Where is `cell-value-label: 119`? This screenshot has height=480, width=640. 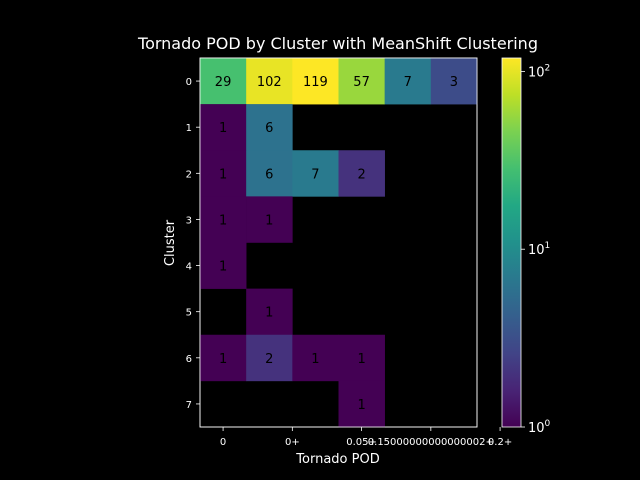
cell-value-label: 119 is located at coordinates (315, 82).